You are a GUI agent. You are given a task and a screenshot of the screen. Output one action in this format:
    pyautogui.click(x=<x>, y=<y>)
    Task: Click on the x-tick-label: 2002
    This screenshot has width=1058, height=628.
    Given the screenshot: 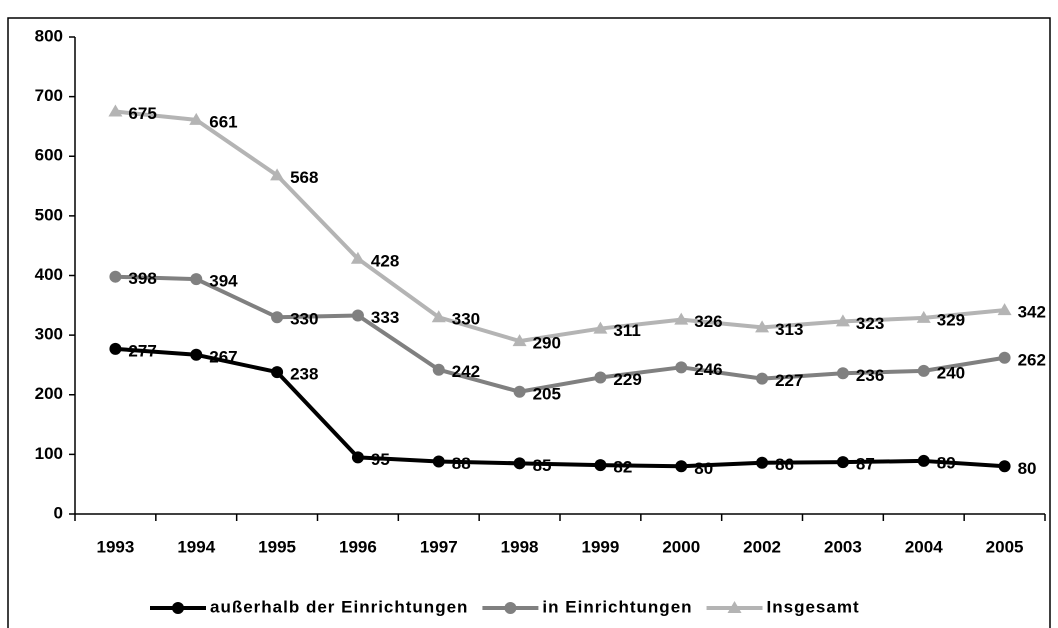 What is the action you would take?
    pyautogui.click(x=762, y=546)
    